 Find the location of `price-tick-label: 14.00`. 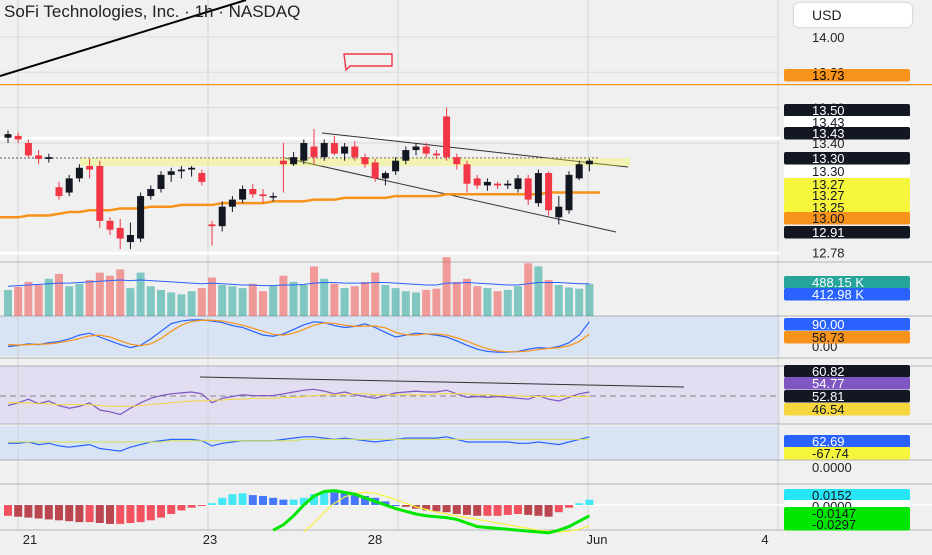

price-tick-label: 14.00 is located at coordinates (828, 37).